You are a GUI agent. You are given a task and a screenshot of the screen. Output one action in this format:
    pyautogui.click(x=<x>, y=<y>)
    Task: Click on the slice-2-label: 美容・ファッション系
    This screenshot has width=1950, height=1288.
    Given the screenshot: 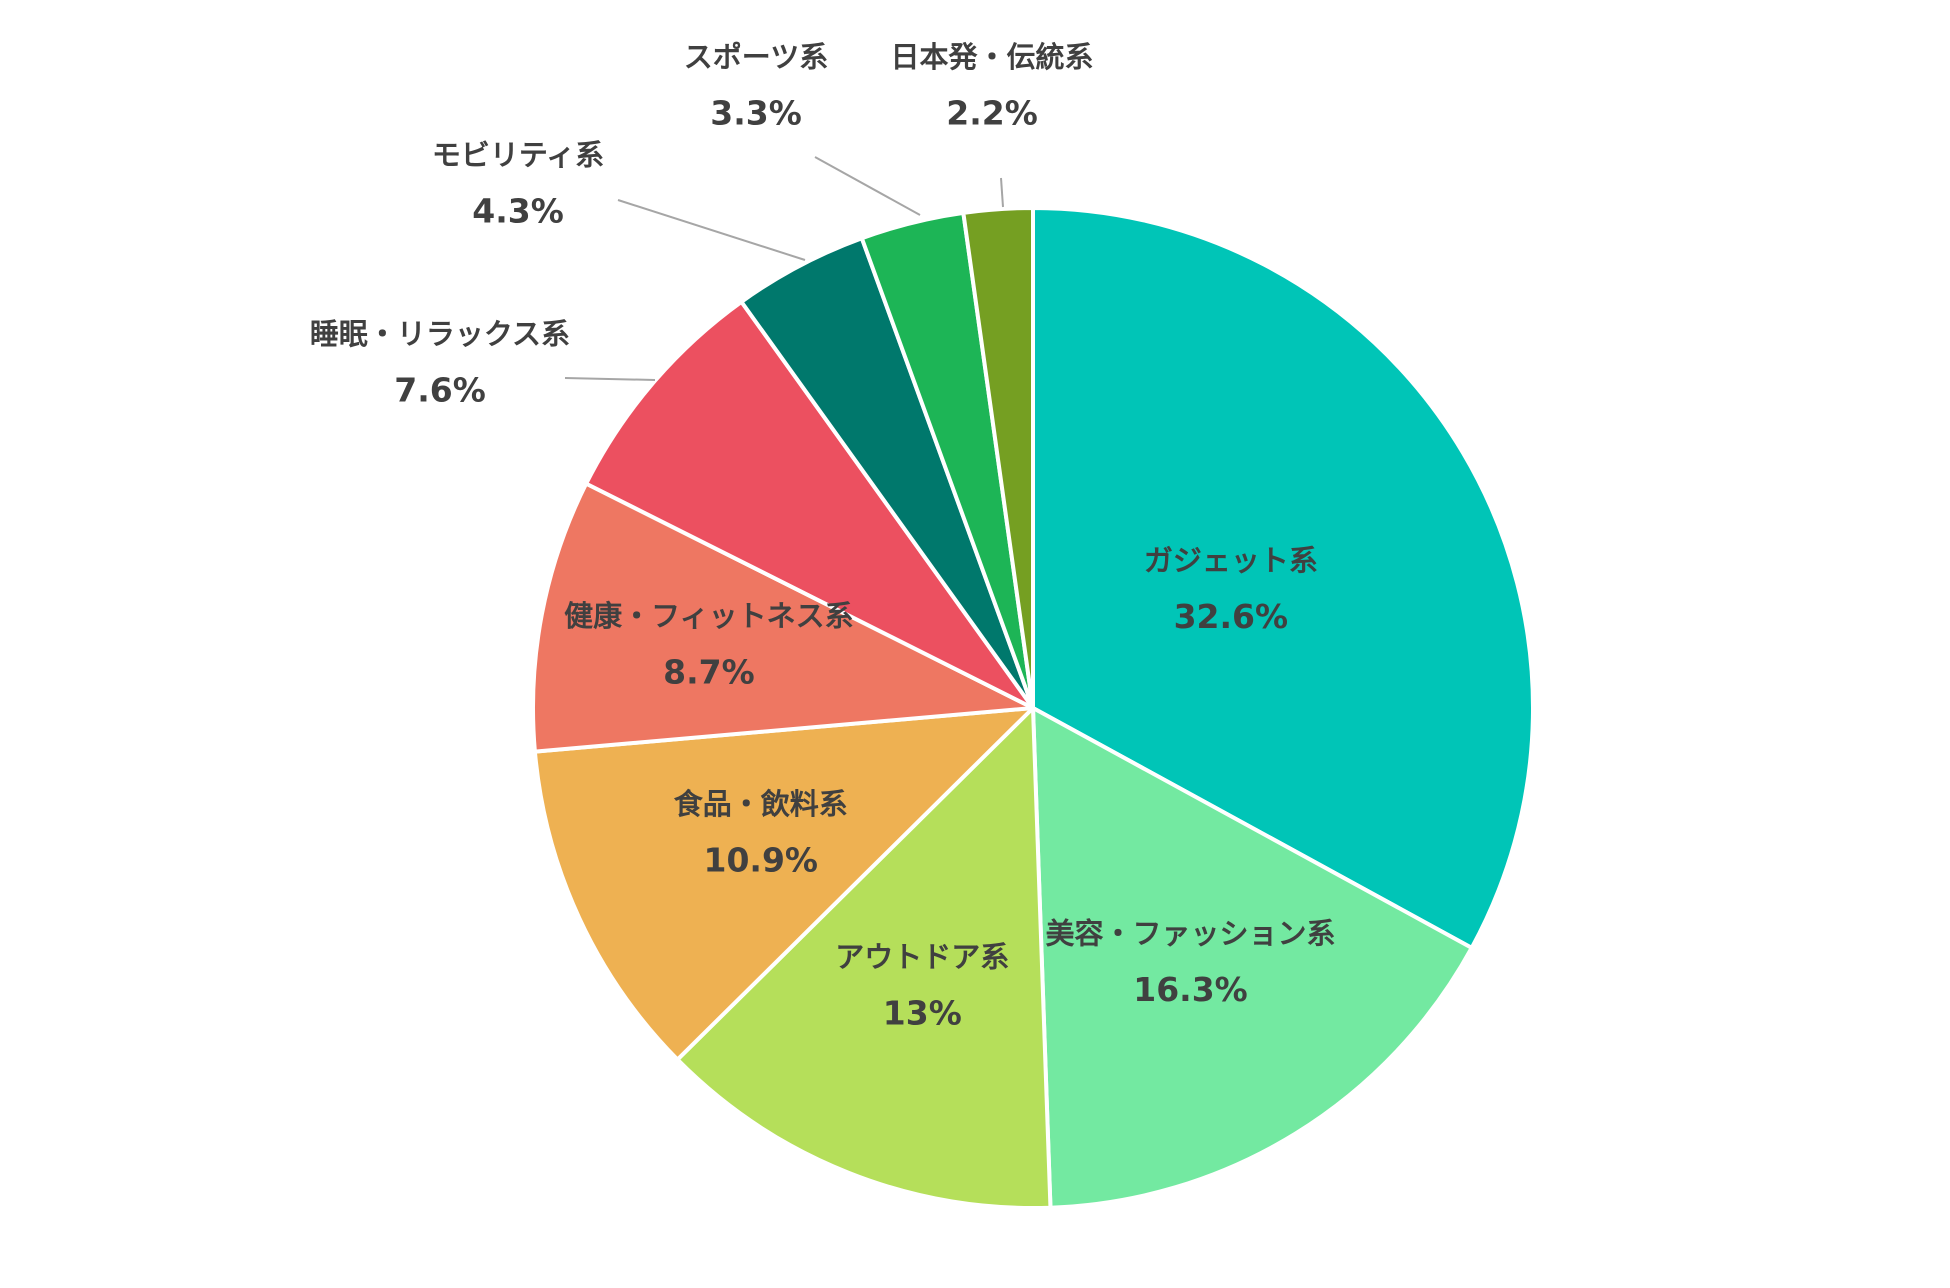 What is the action you would take?
    pyautogui.click(x=1190, y=933)
    